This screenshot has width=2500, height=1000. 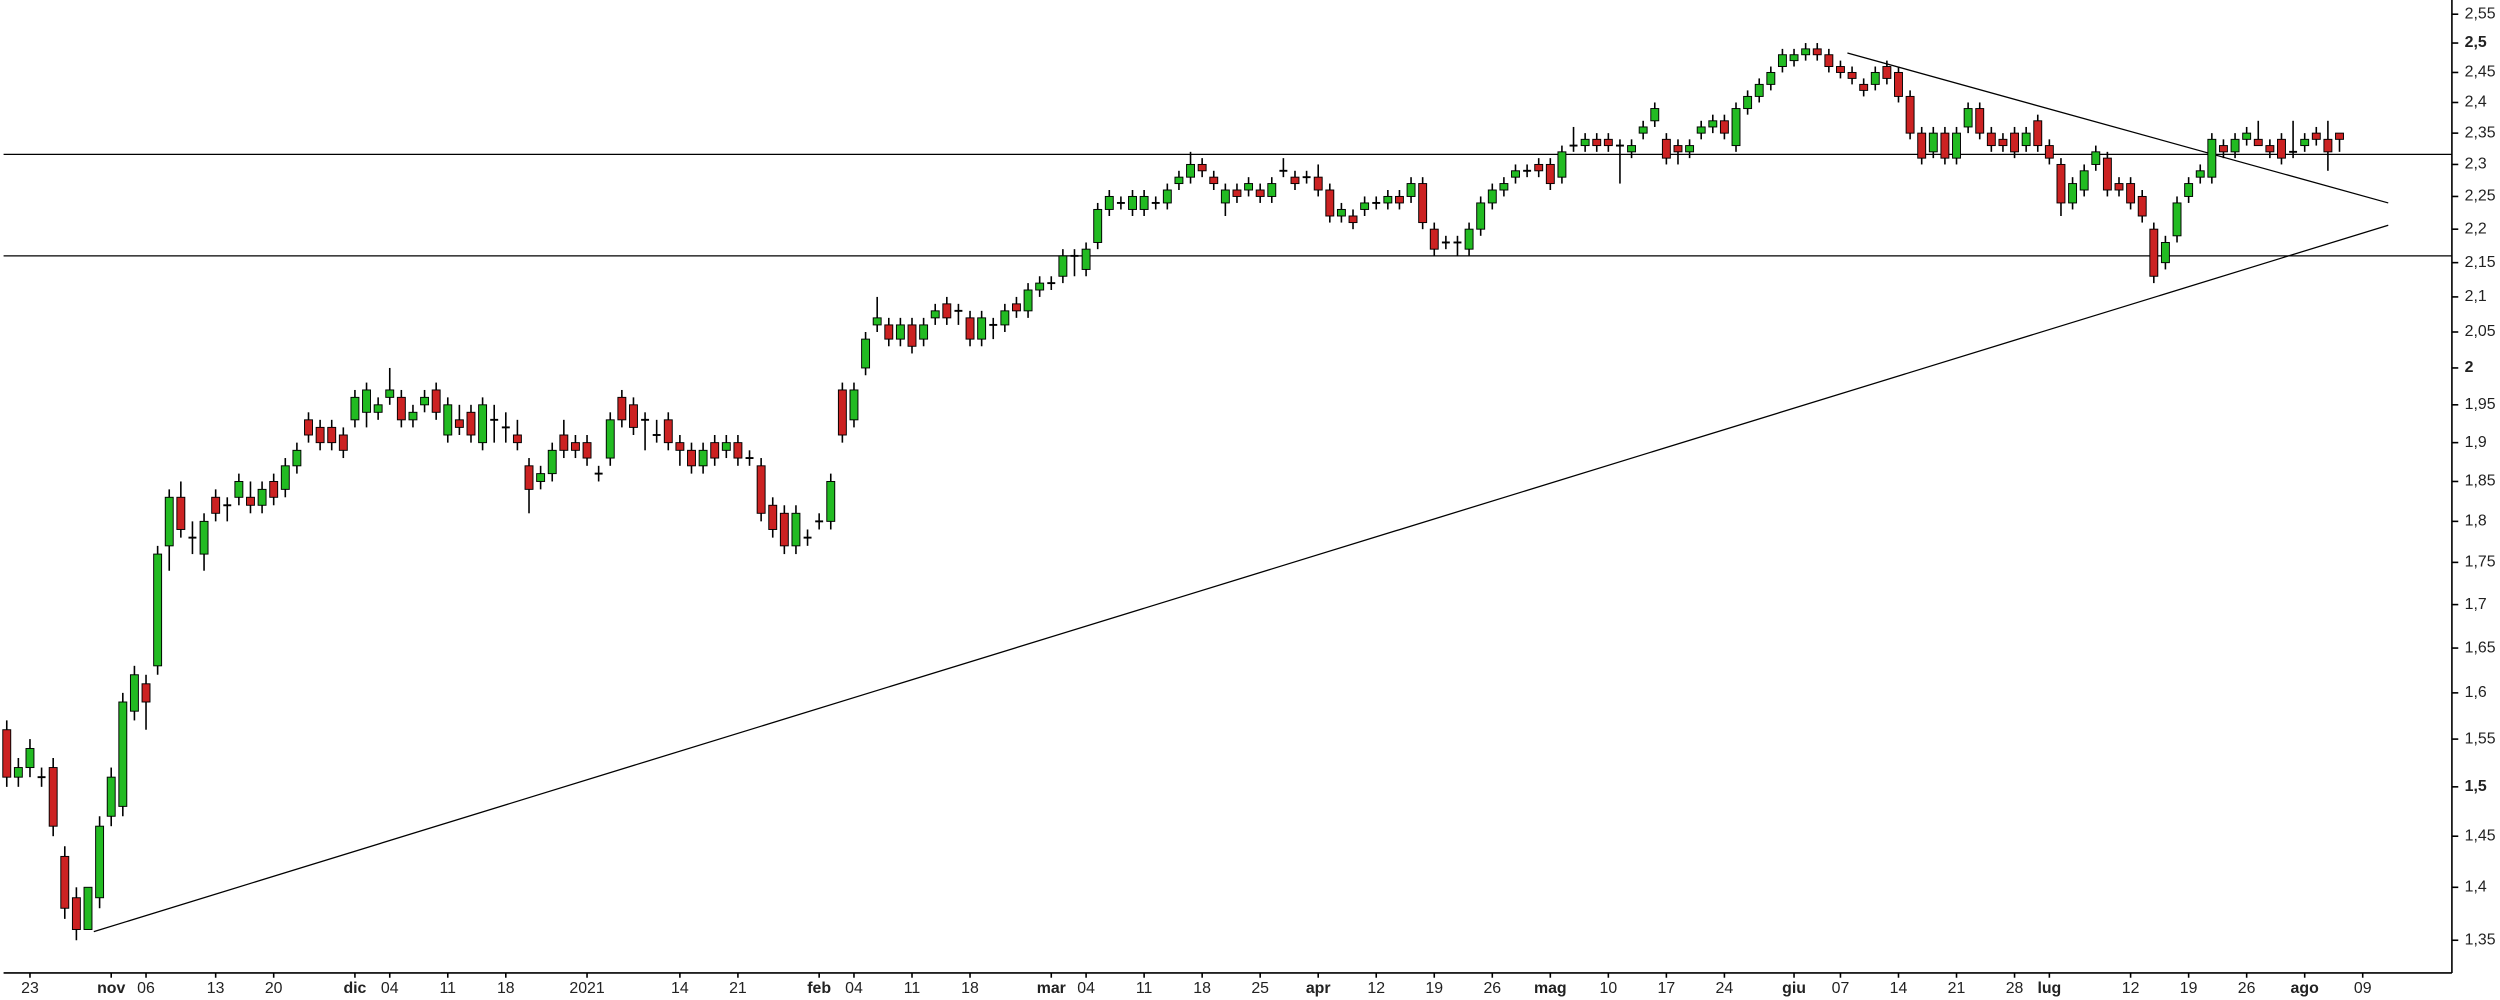 What do you see at coordinates (1841, 988) in the screenshot?
I see `x-tick-label: 07` at bounding box center [1841, 988].